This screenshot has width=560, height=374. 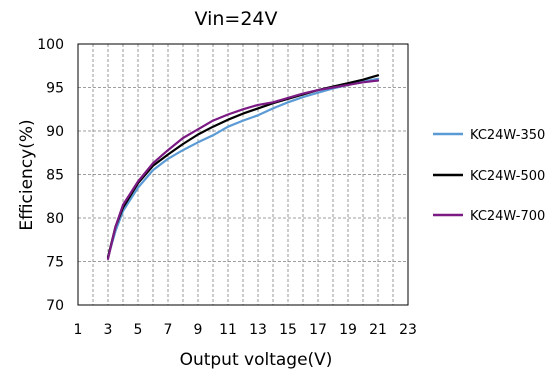 What do you see at coordinates (258, 330) in the screenshot?
I see `x-tick-label: 13` at bounding box center [258, 330].